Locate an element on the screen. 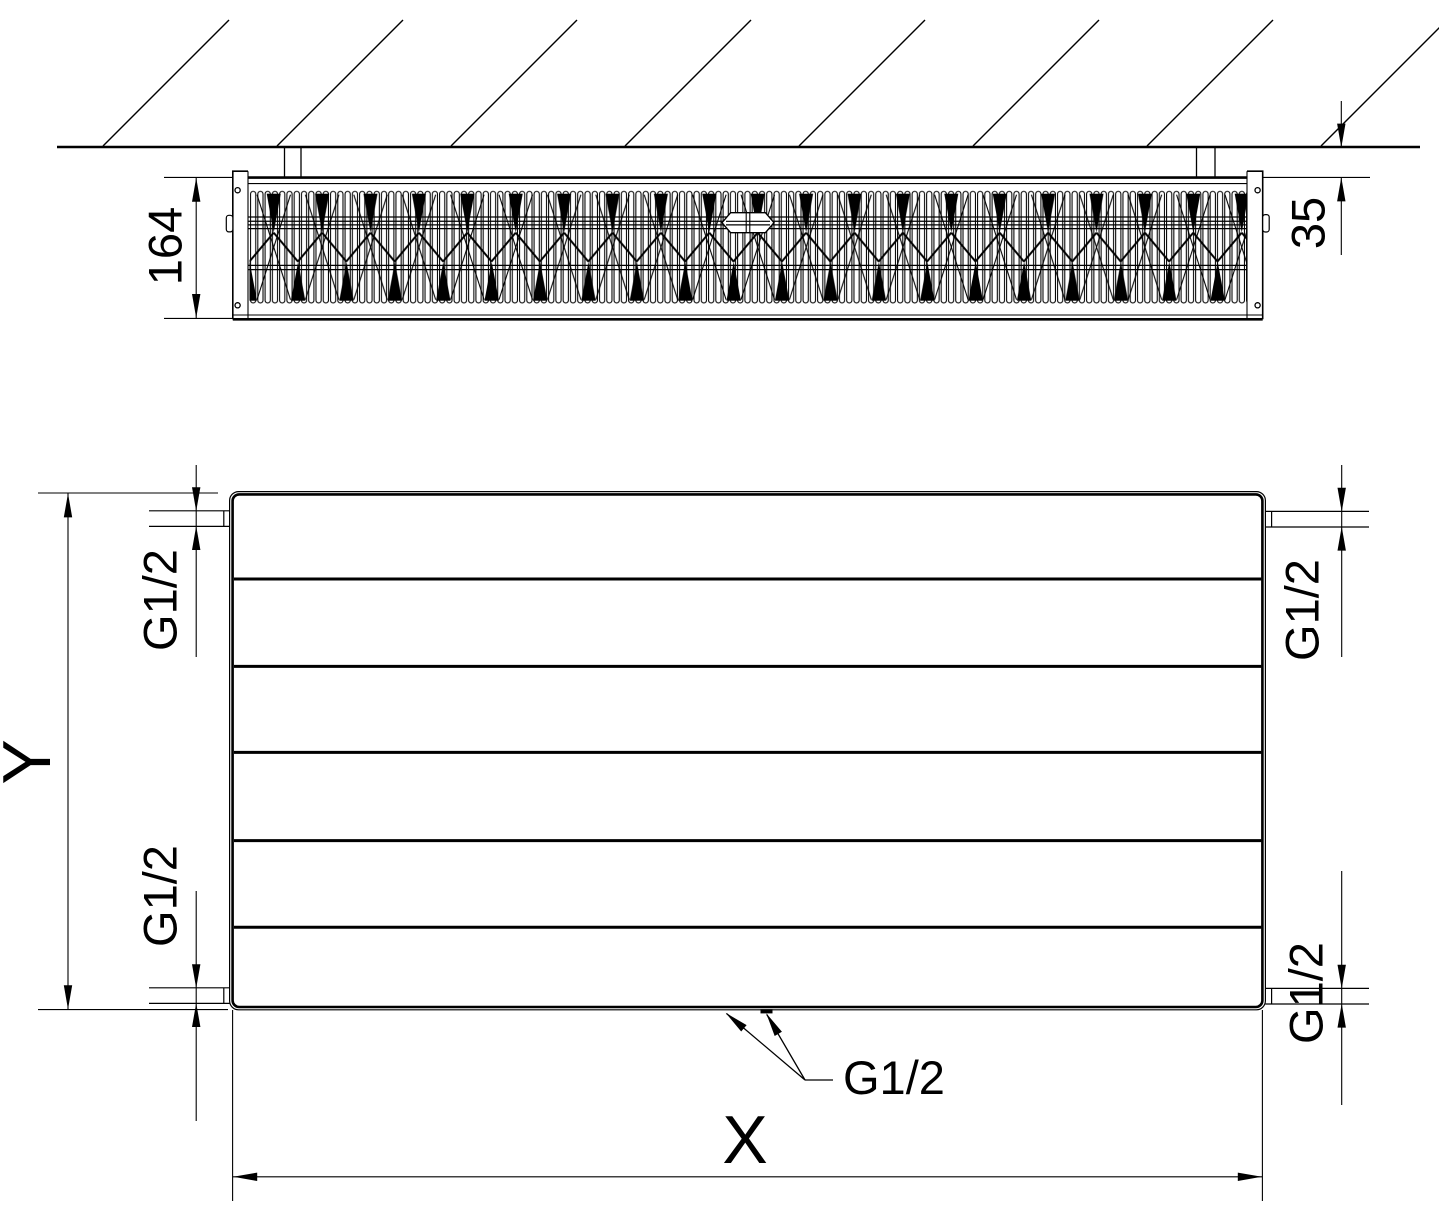  left-end-plate is located at coordinates (240, 245).